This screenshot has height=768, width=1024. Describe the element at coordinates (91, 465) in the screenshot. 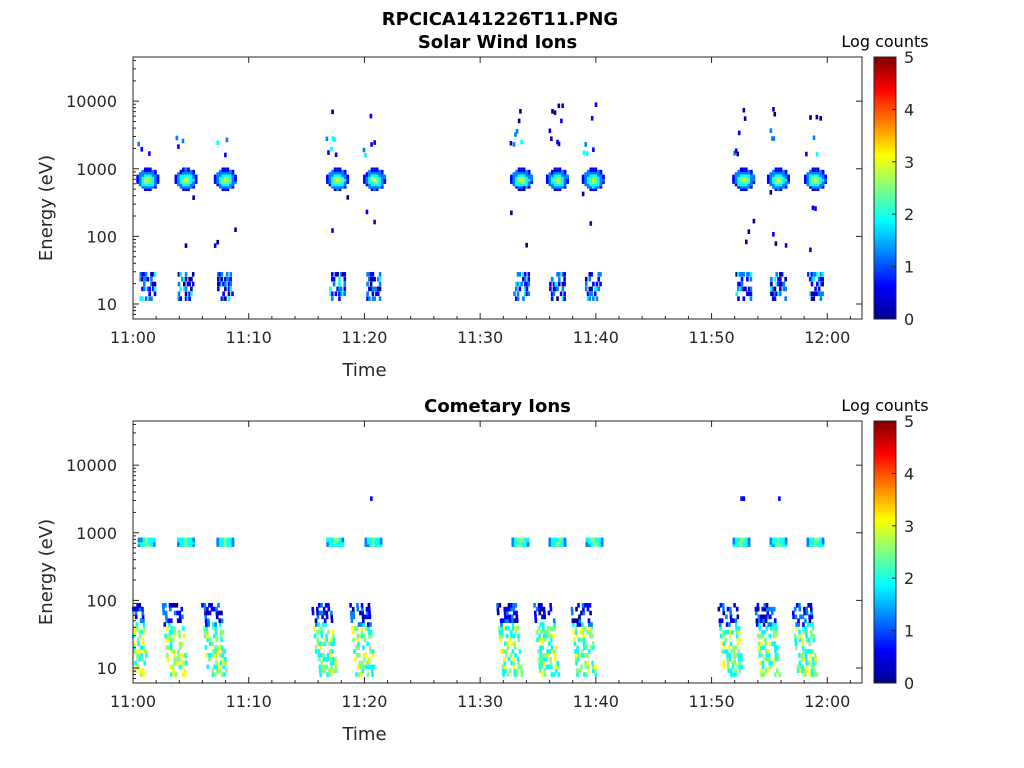

I see `y-tick-label: 10000` at that location.